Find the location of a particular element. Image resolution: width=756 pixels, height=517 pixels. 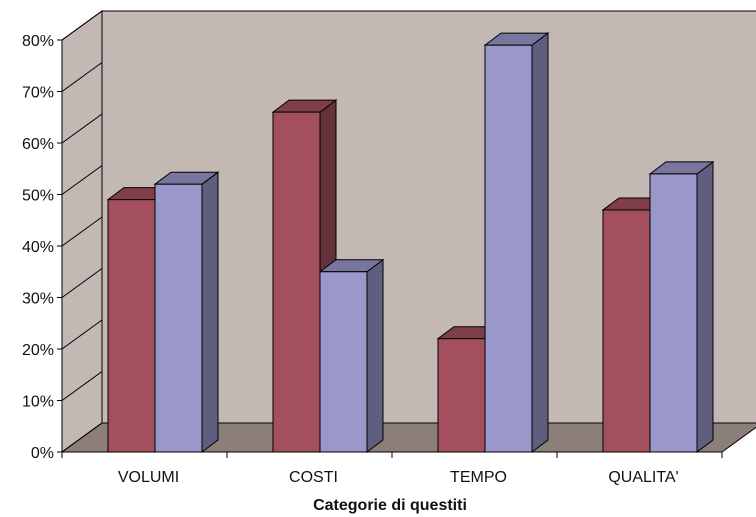

x-tick-label: COSTI is located at coordinates (313, 477).